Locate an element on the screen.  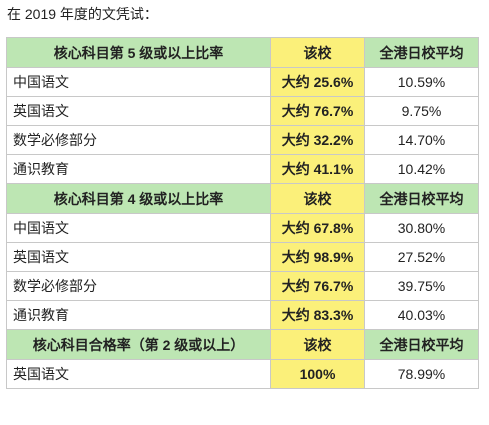
school-rate: 大约 98.9% is located at coordinates (317, 257).